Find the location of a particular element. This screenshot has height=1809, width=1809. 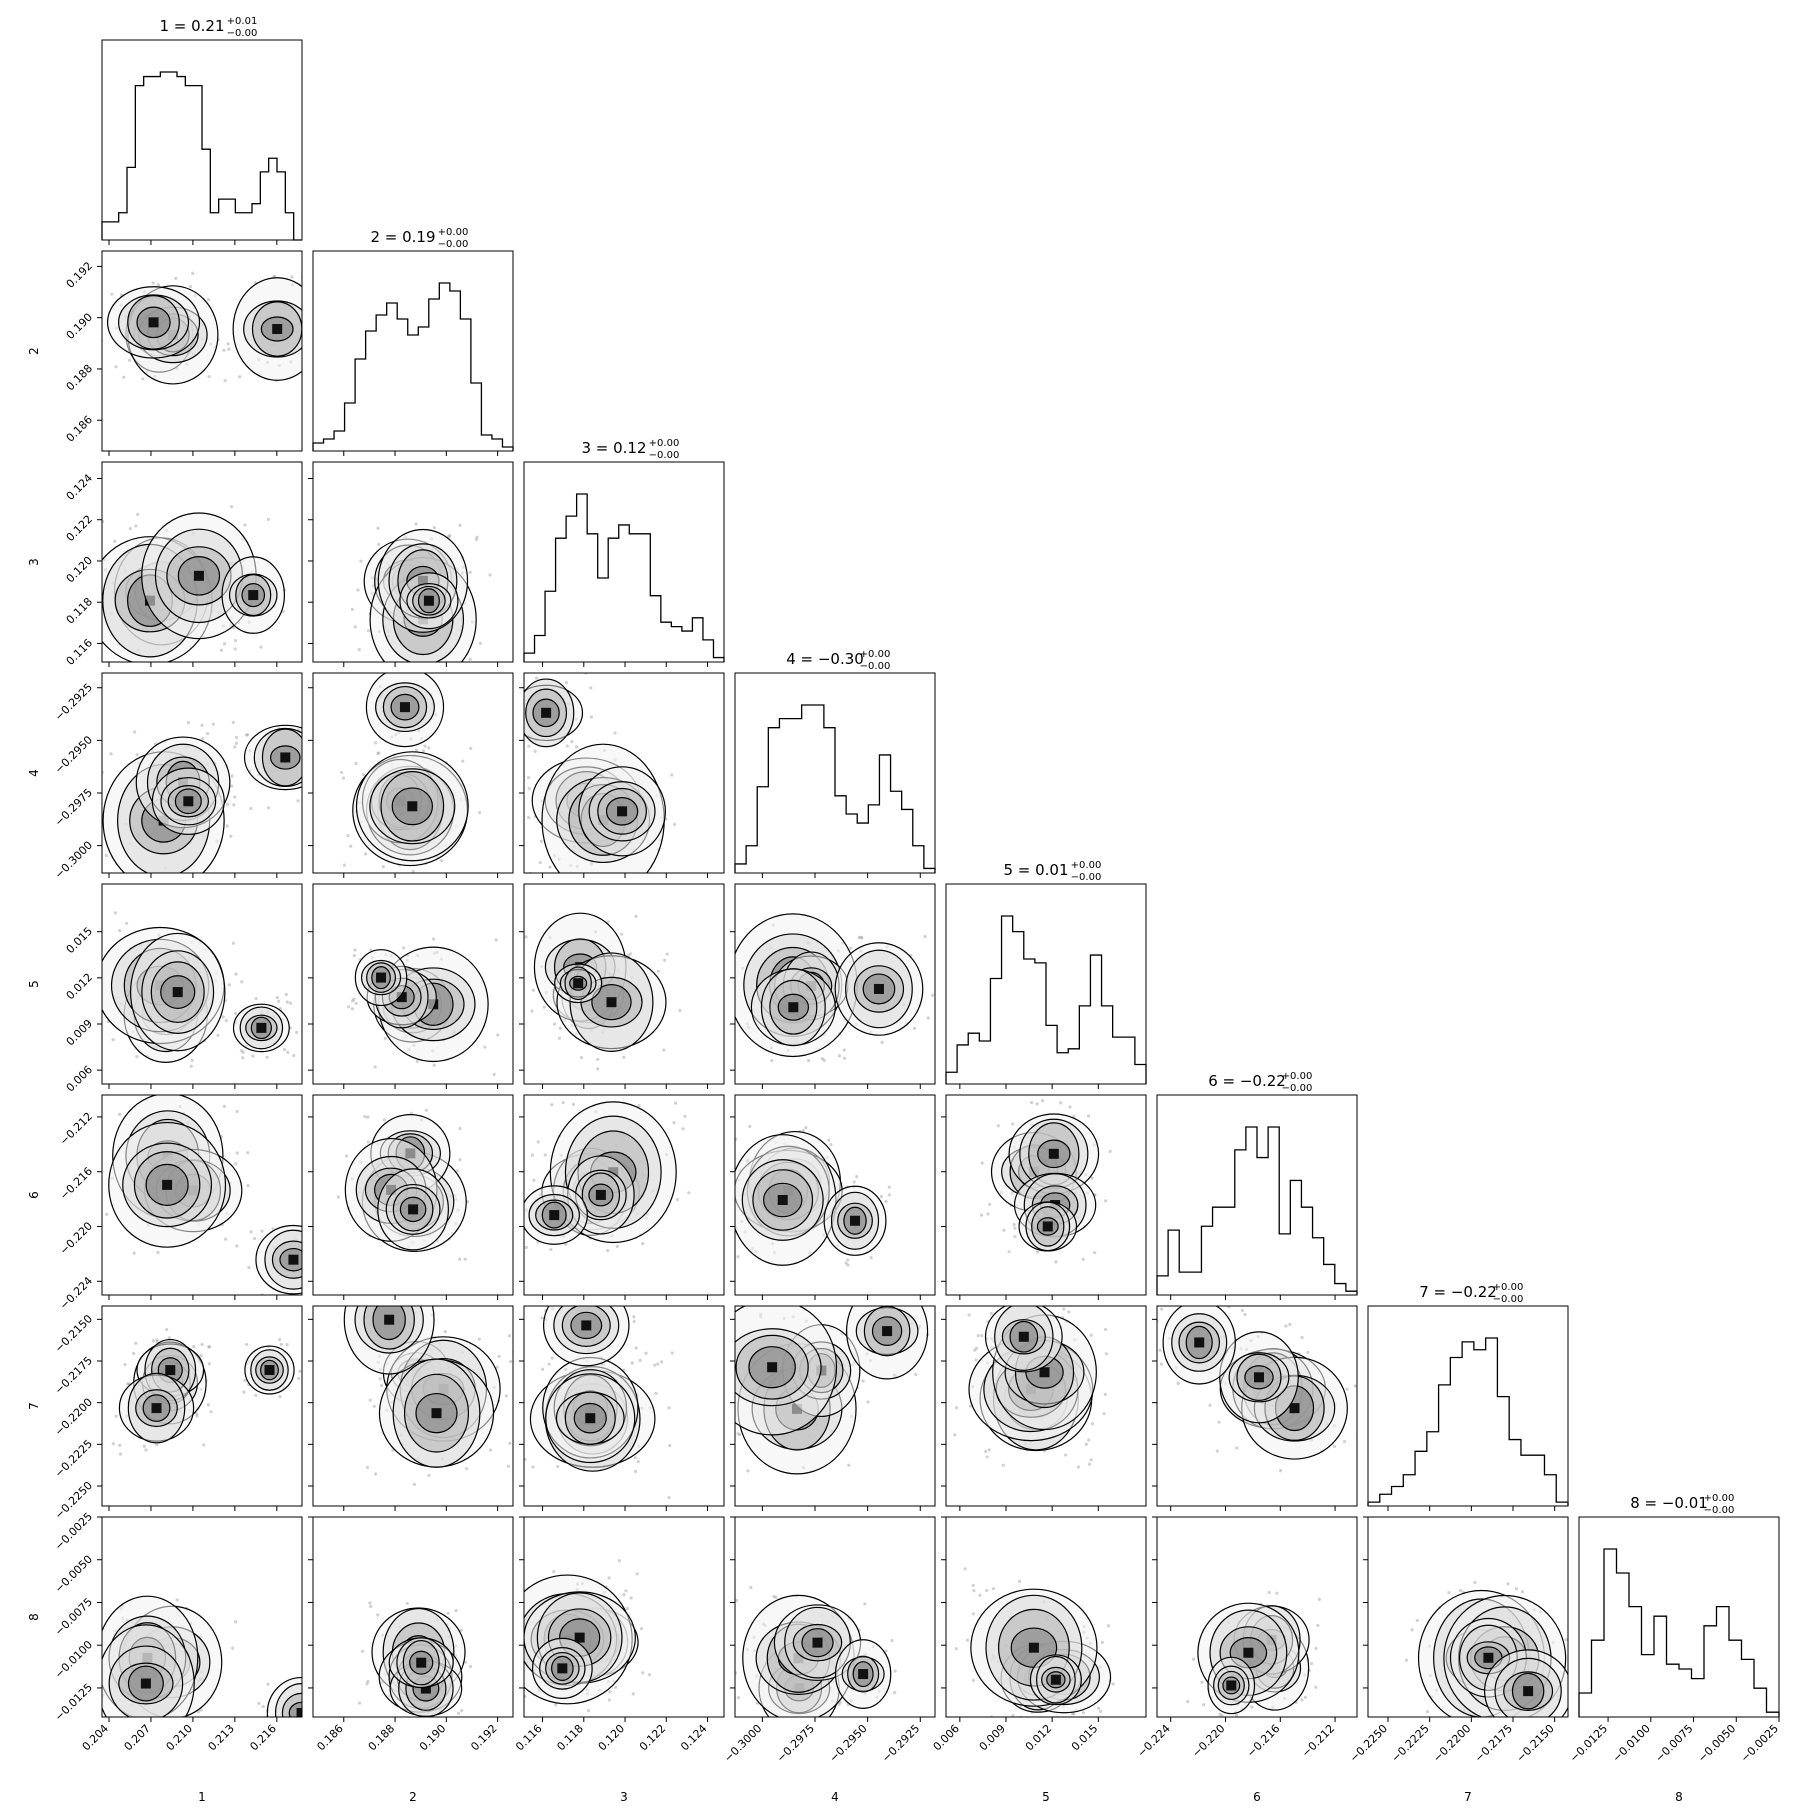

panel-5-5: 5 = 0.01 +0.00−0.00 is located at coordinates (1046, 974).